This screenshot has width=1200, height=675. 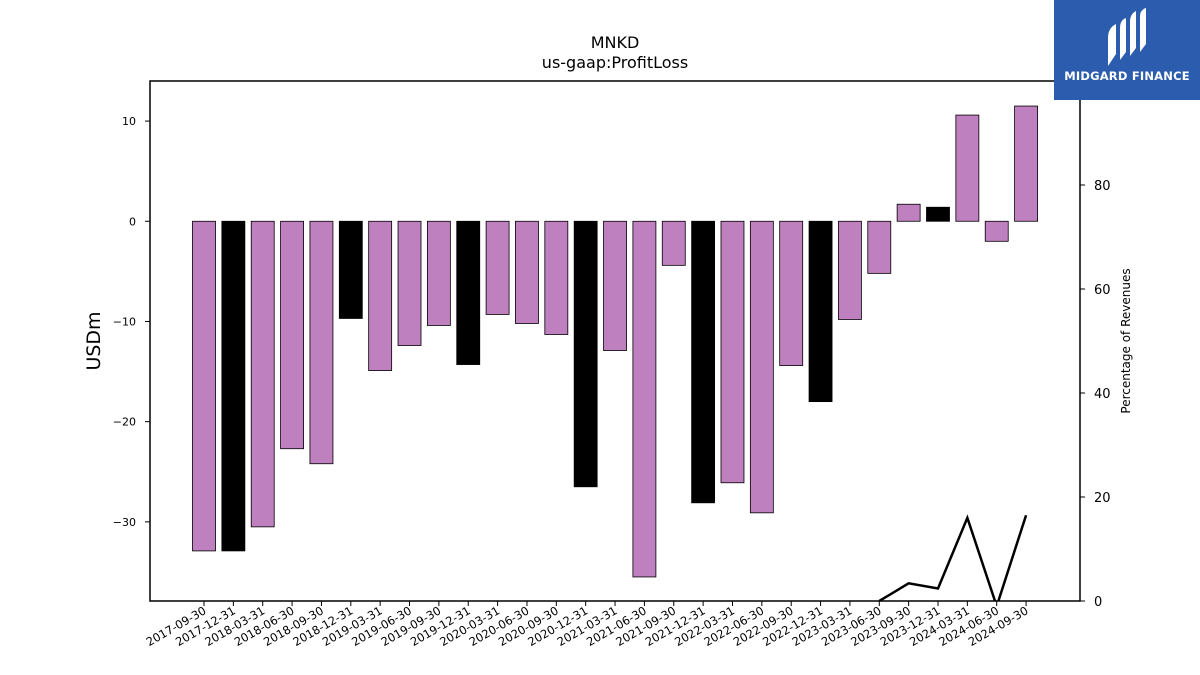 I want to click on logo-text: MIDGARD FINANCE, so click(x=1127, y=76).